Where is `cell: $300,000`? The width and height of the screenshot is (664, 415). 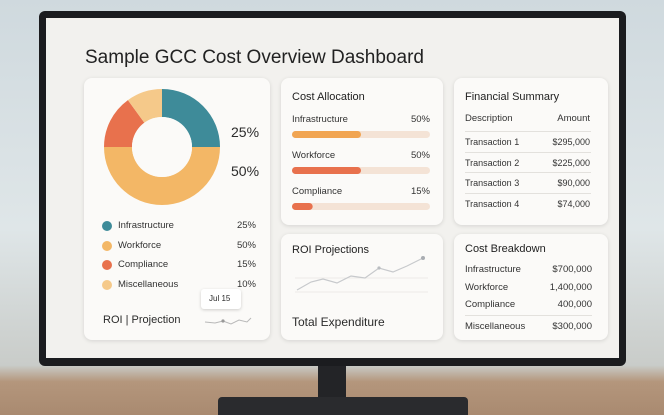
cell: $300,000 is located at coordinates (572, 326).